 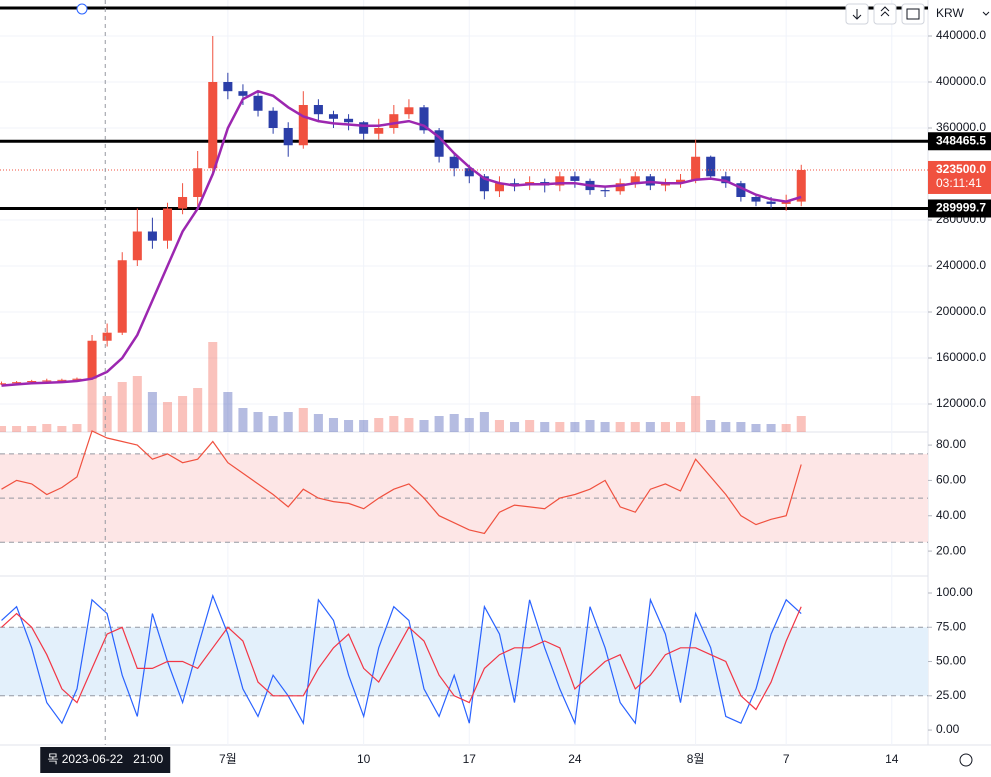 I want to click on x-tick-label: 8월, so click(x=696, y=759).